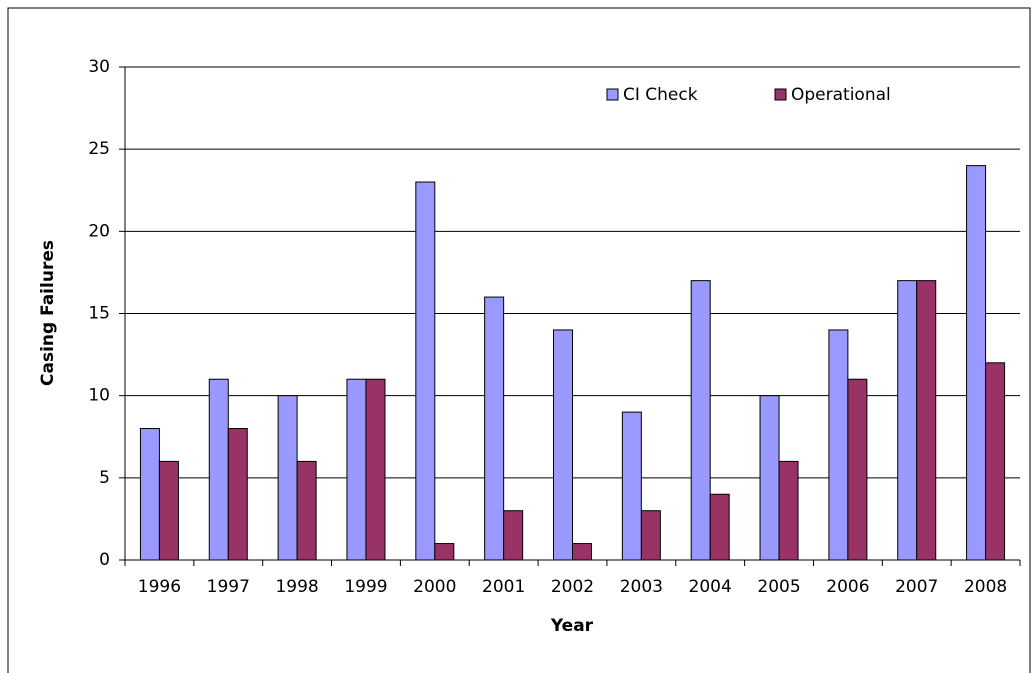 The width and height of the screenshot is (1036, 673). What do you see at coordinates (48, 313) in the screenshot?
I see `y-axis-label: Casing Failures` at bounding box center [48, 313].